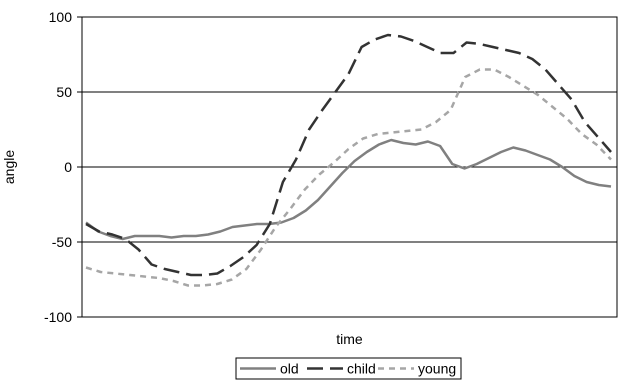 This screenshot has width=621, height=381. Describe the element at coordinates (64, 92) in the screenshot. I see `y-tick-label: 50` at that location.